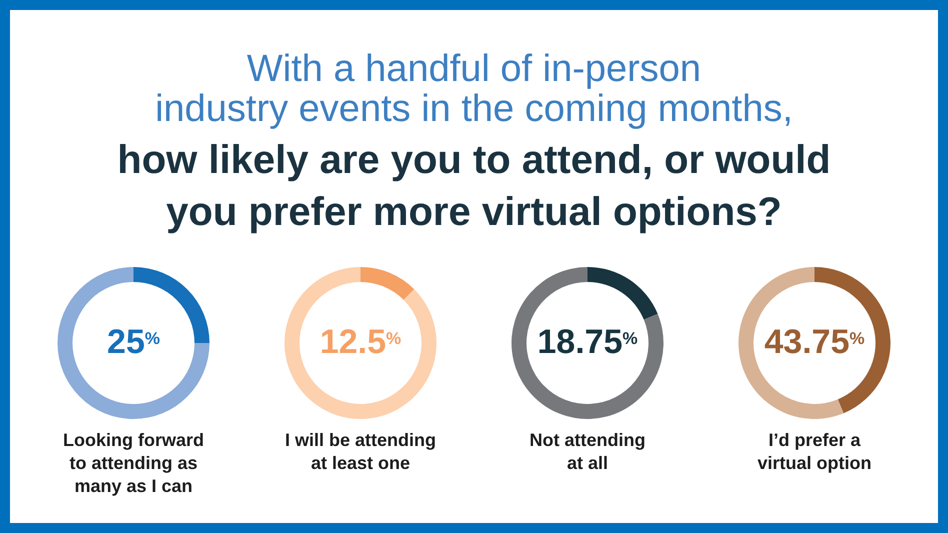  Describe the element at coordinates (474, 186) in the screenshot. I see `text: how likely are you to attend, or would you prefer more virtual options?` at that location.